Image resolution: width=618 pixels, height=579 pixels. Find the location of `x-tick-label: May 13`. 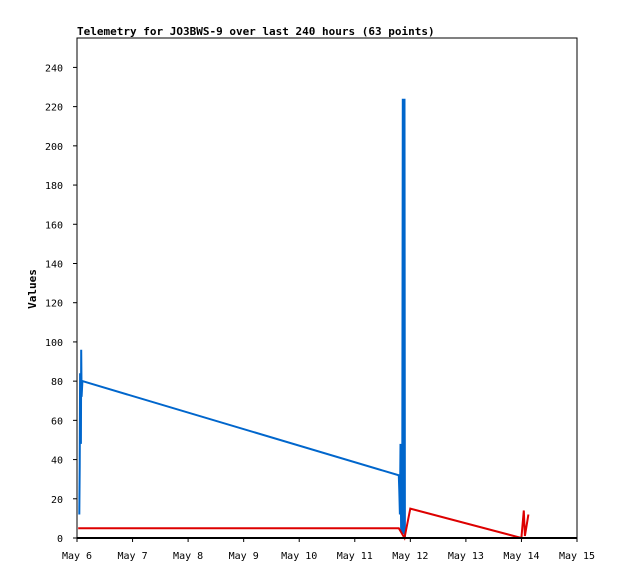

x-tick-label: May 13 is located at coordinates (466, 556).